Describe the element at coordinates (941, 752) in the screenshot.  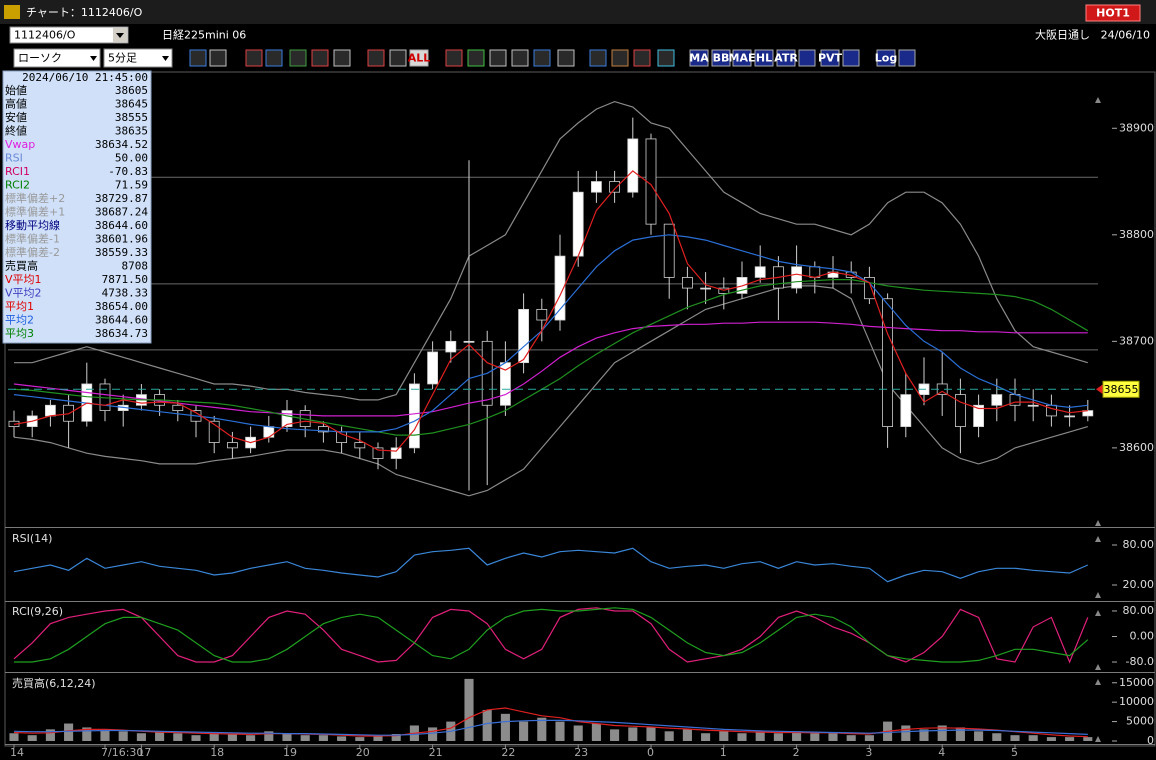
I see `x-tick-label: 4` at that location.